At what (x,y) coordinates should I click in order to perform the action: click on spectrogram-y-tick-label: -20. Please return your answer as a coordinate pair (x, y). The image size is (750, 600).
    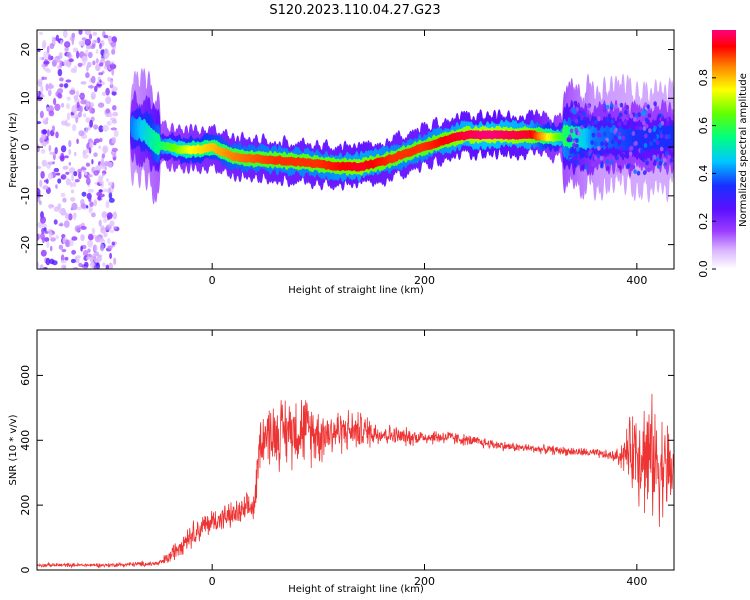
    Looking at the image, I should click on (25, 245).